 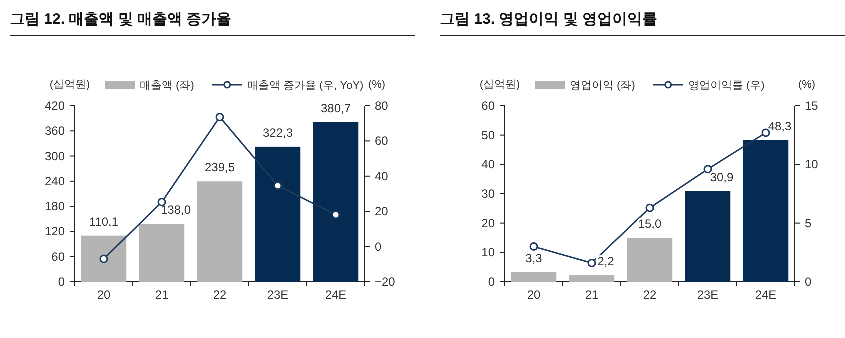 What do you see at coordinates (220, 167) in the screenshot?
I see `data-label: 239,5` at bounding box center [220, 167].